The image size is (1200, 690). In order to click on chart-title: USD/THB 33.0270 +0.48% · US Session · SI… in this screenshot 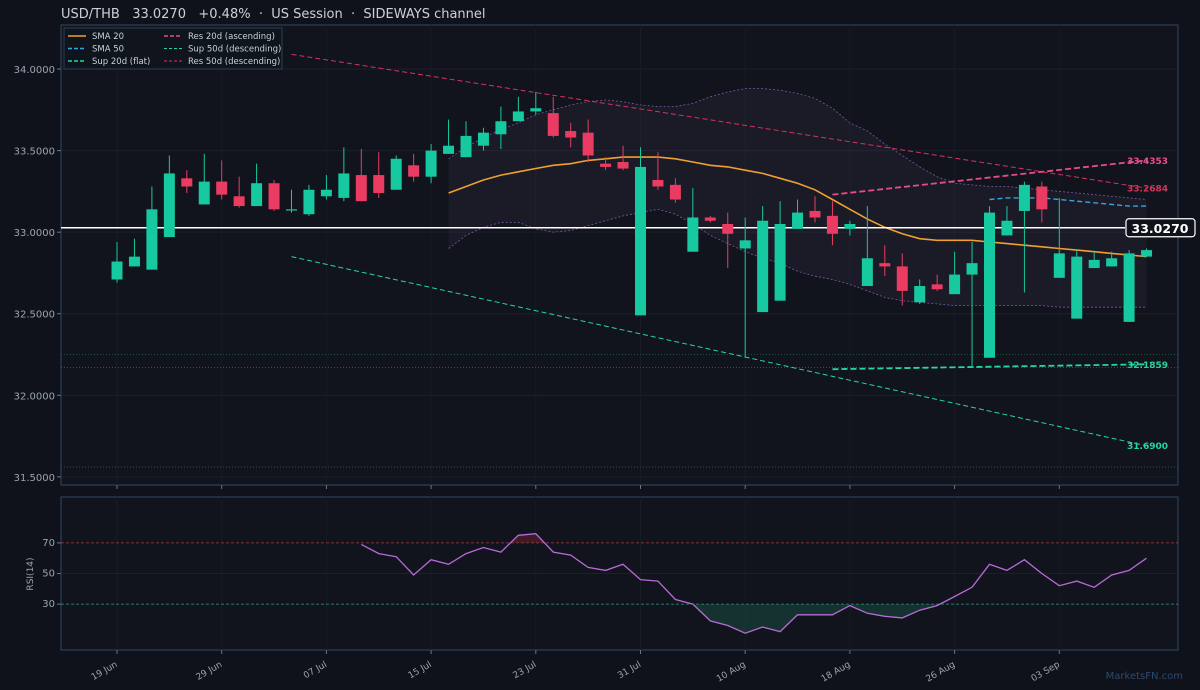, I will do `click(273, 14)`.